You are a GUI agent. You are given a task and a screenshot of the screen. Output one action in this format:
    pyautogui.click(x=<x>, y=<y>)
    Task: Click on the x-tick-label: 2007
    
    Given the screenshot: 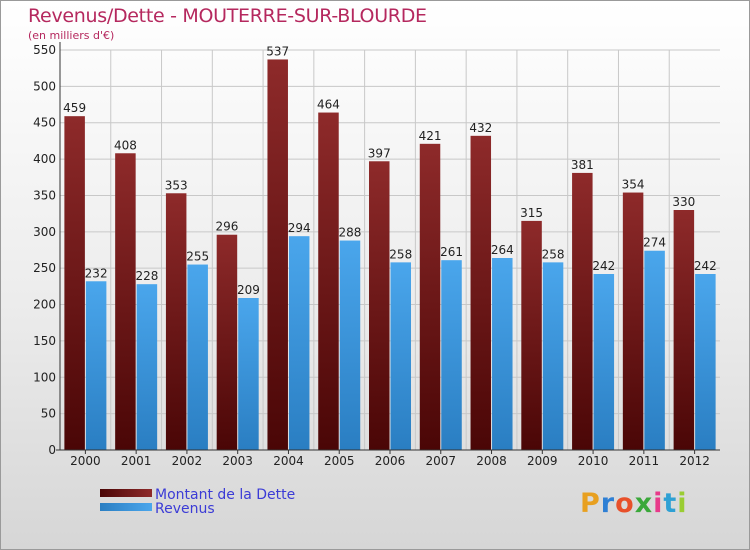 What is the action you would take?
    pyautogui.click(x=440, y=461)
    